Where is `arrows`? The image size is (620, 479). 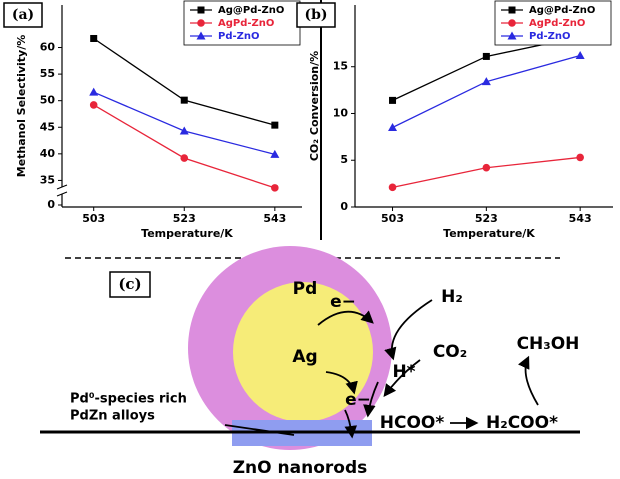 arrows is located at coordinates (381, 369).